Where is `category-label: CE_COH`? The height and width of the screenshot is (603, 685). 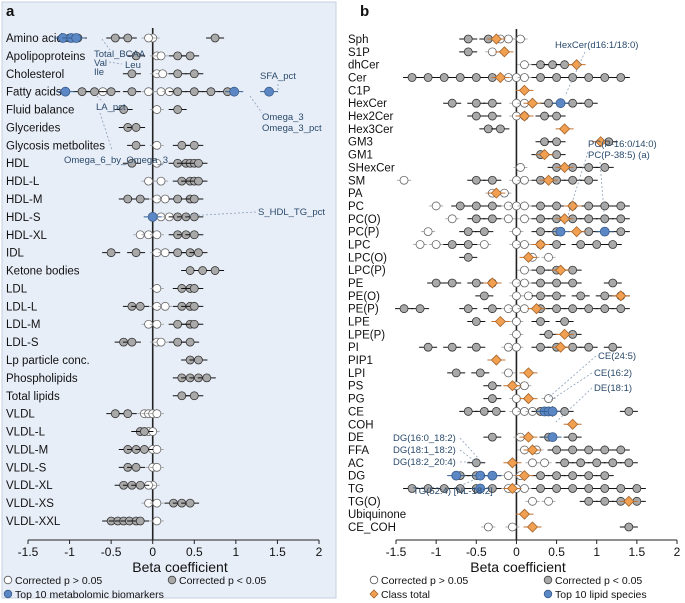
category-label: CE_COH is located at coordinates (372, 528).